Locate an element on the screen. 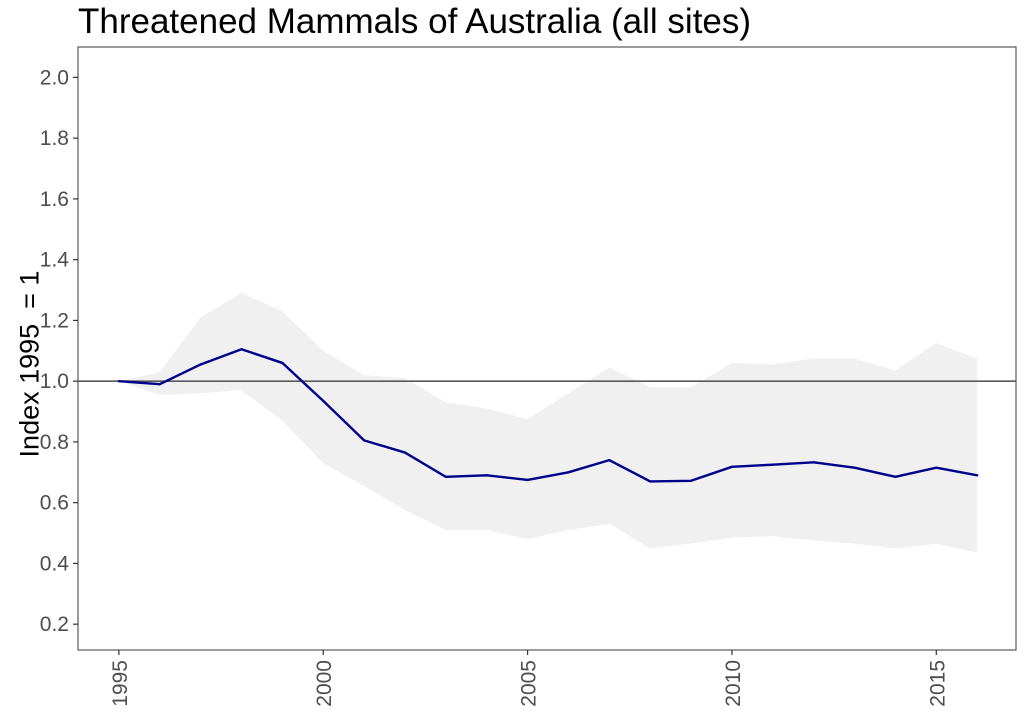 The height and width of the screenshot is (717, 1024). x-tick-label: 2015 is located at coordinates (937, 683).